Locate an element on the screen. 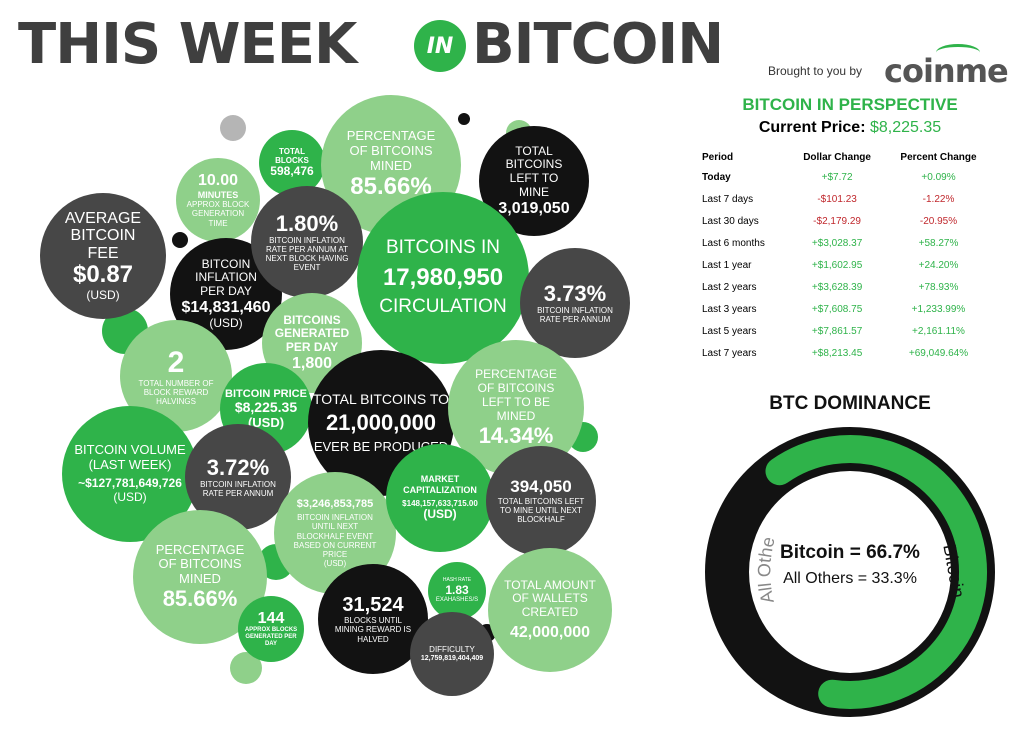 This screenshot has height=734, width=1024. left-to-mine-value: 3,019,050 is located at coordinates (534, 208).